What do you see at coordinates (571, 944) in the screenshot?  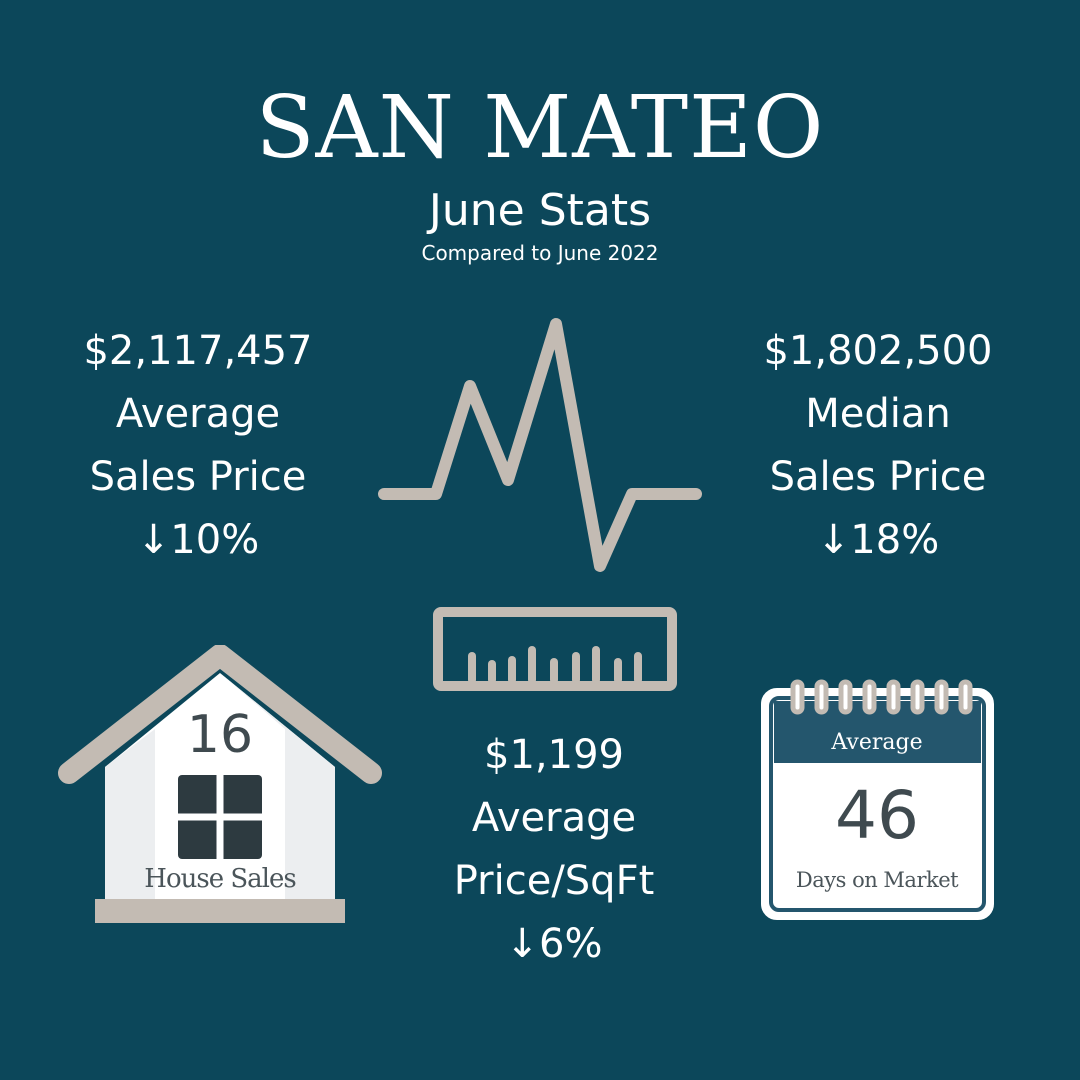 I see `stat-change-value: 6%` at bounding box center [571, 944].